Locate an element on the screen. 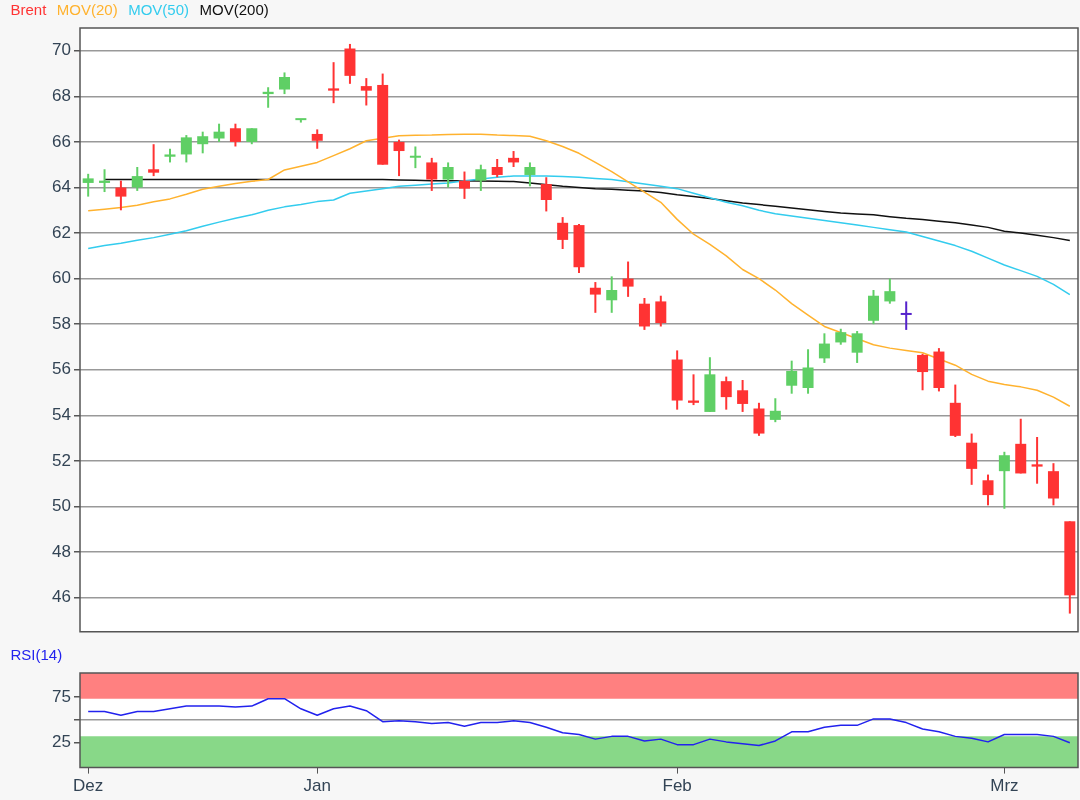  y-tick-label: 50 is located at coordinates (61, 506).